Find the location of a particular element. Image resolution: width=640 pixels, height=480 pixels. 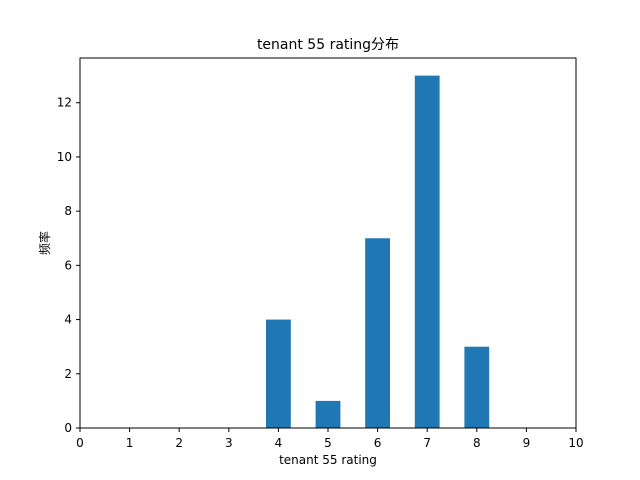

chart-title: tenant 55 rating分布 is located at coordinates (328, 45).